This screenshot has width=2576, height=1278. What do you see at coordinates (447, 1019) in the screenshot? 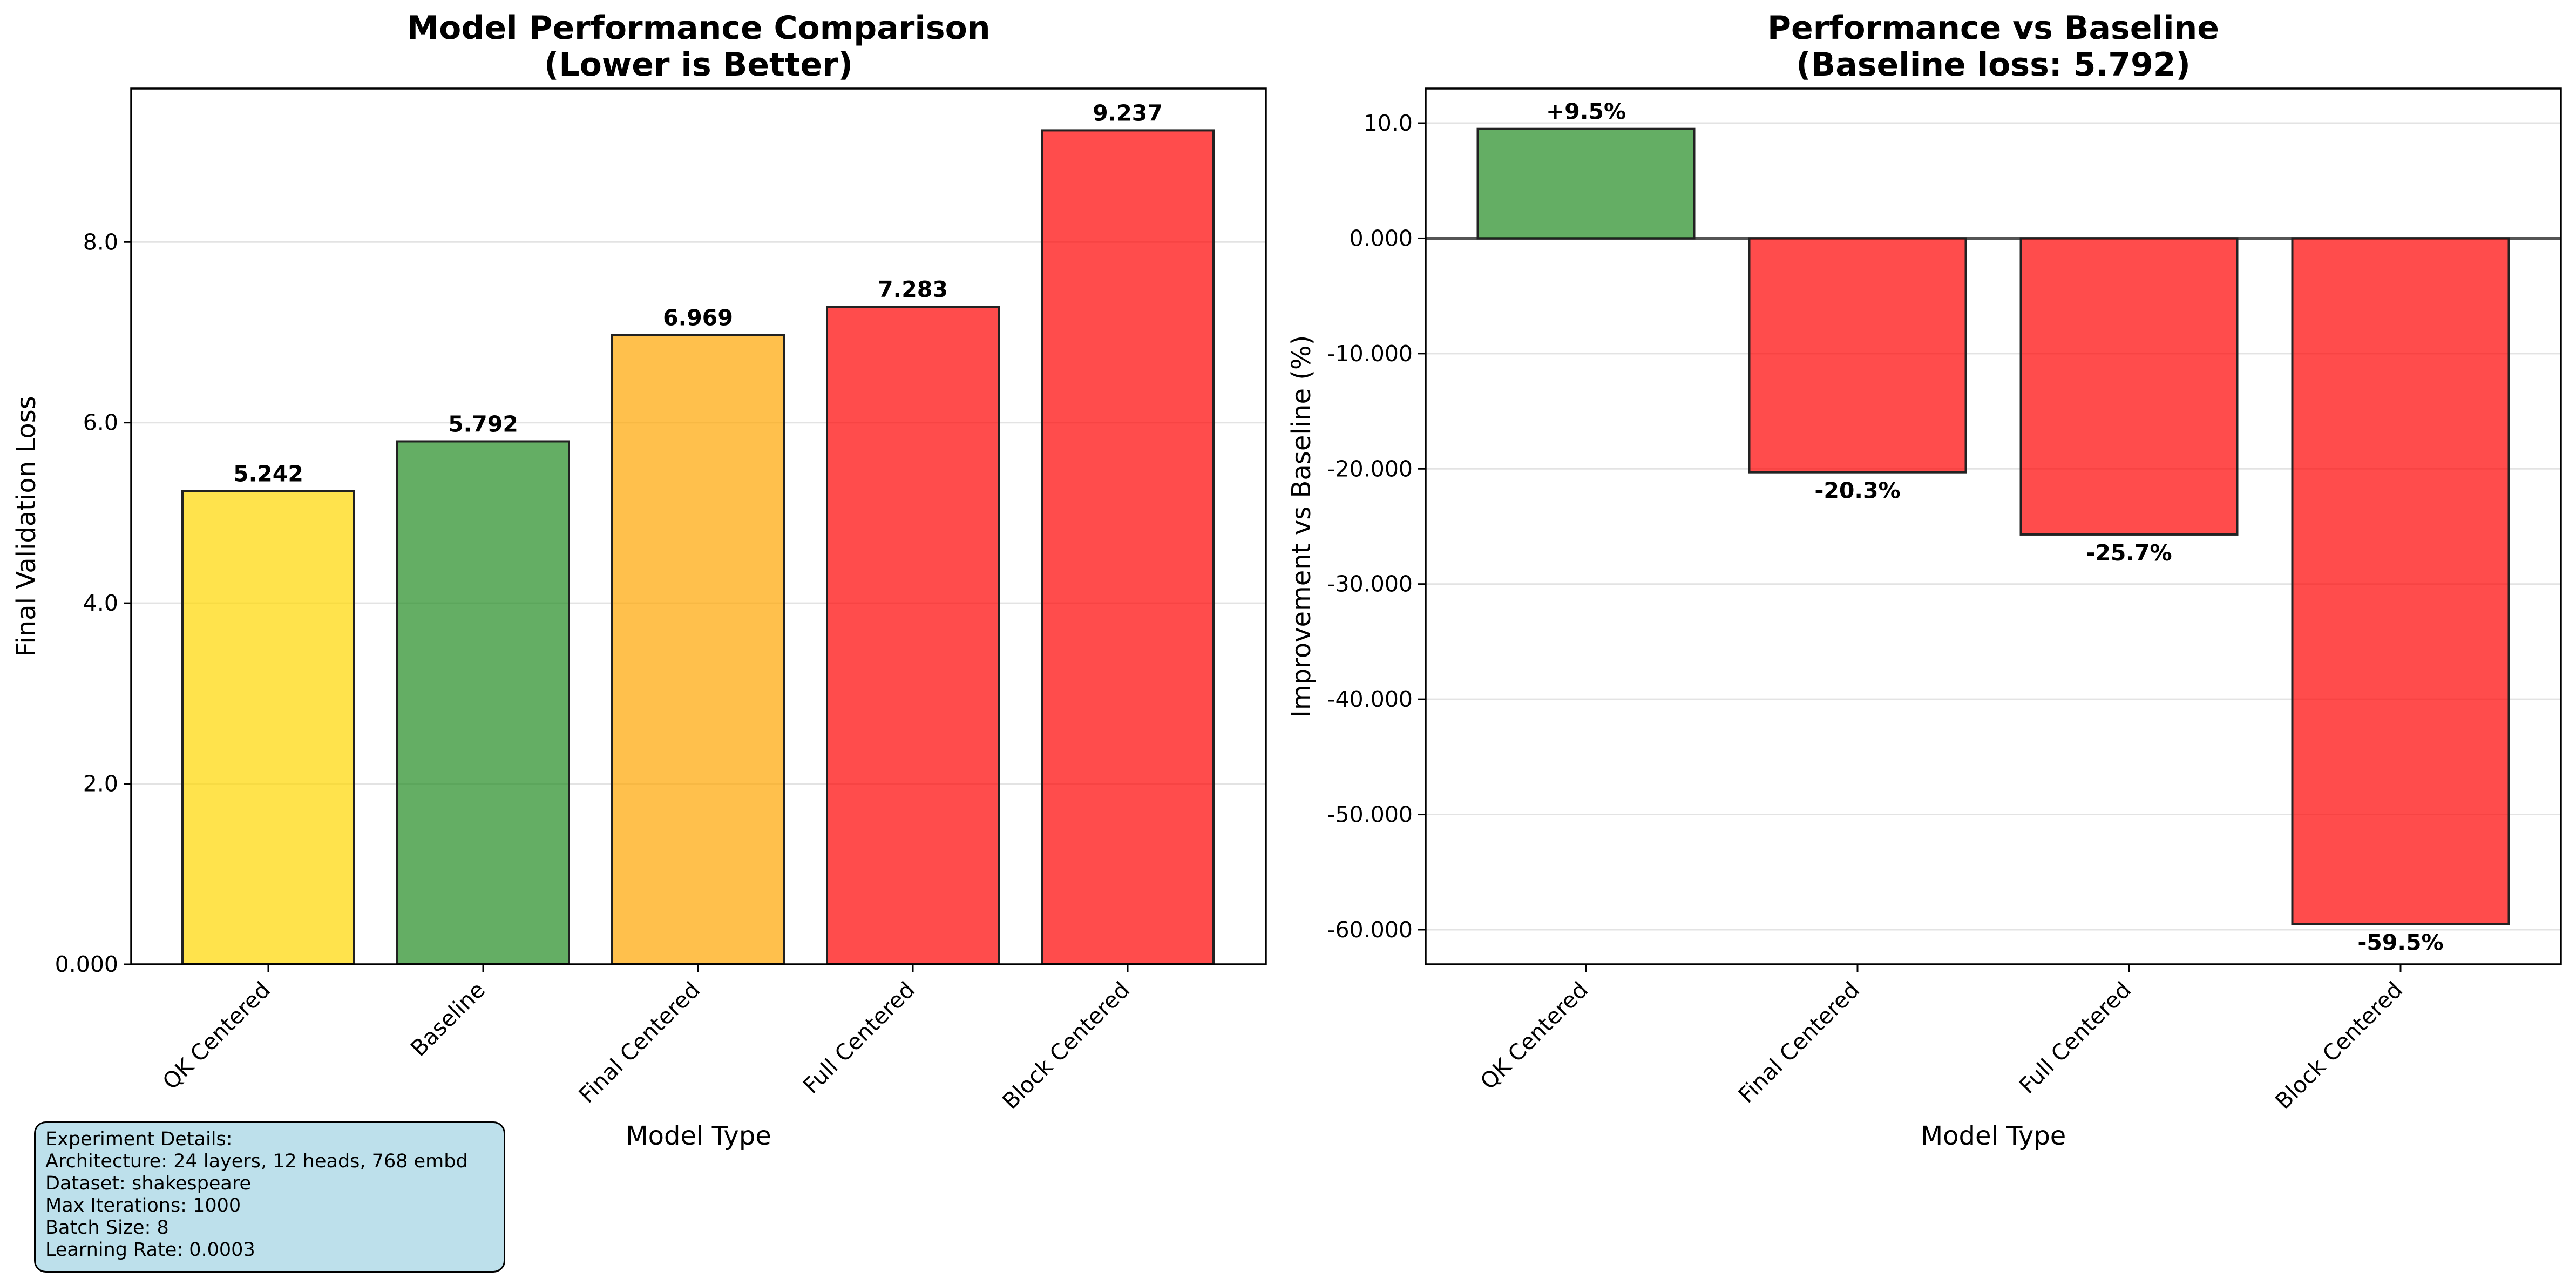
I see `x-tick-label: Baseline` at bounding box center [447, 1019].